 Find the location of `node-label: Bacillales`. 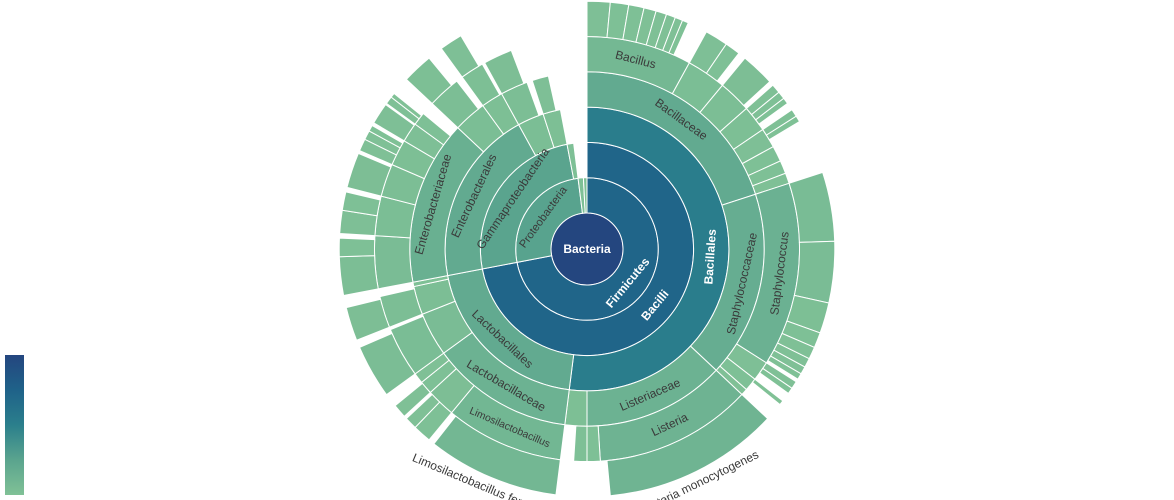

node-label: Bacillales is located at coordinates (709, 256).